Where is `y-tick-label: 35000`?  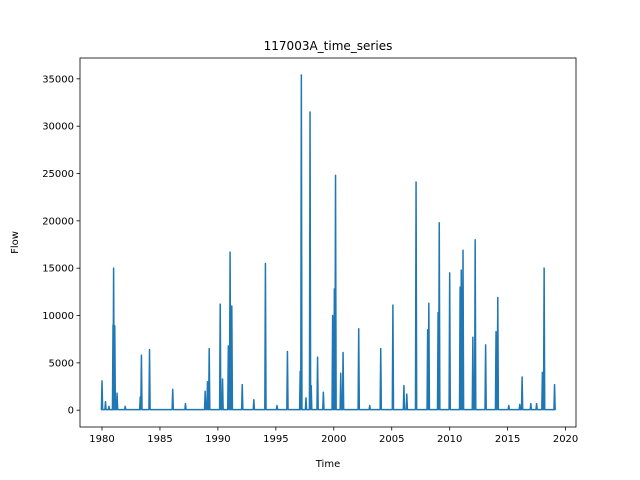
y-tick-label: 35000 is located at coordinates (58, 79).